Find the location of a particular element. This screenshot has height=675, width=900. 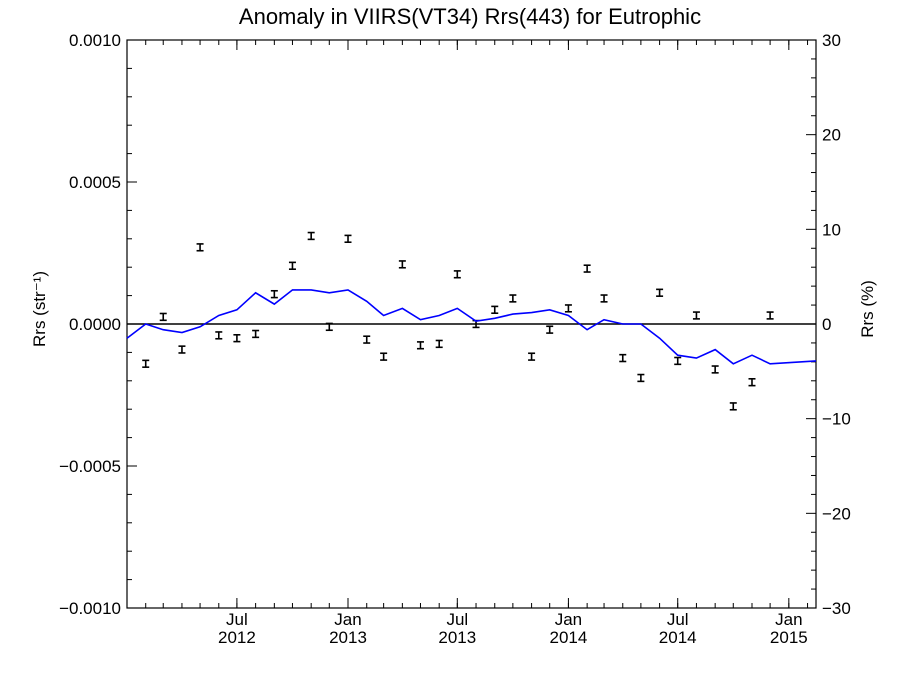

right-tick-label: 0 is located at coordinates (826, 324).